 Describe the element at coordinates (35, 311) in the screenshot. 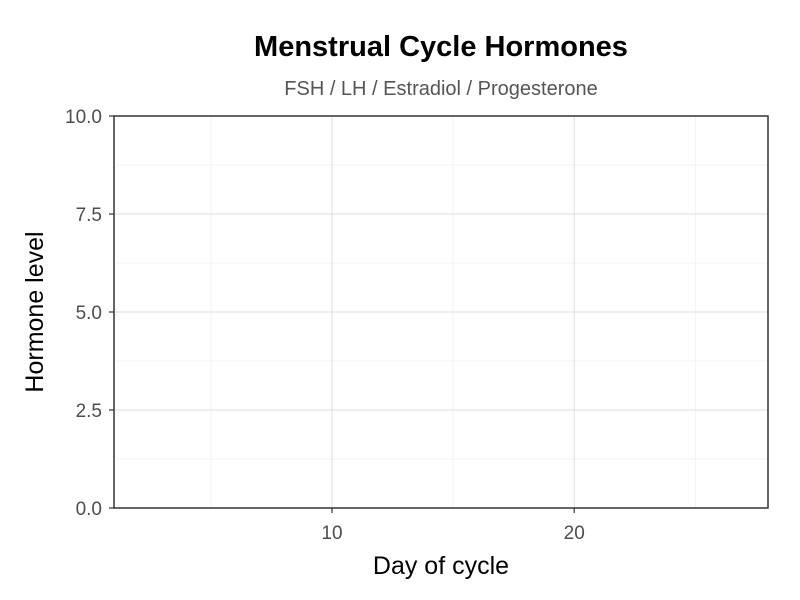

I see `y-axis-title: Hormone level` at that location.